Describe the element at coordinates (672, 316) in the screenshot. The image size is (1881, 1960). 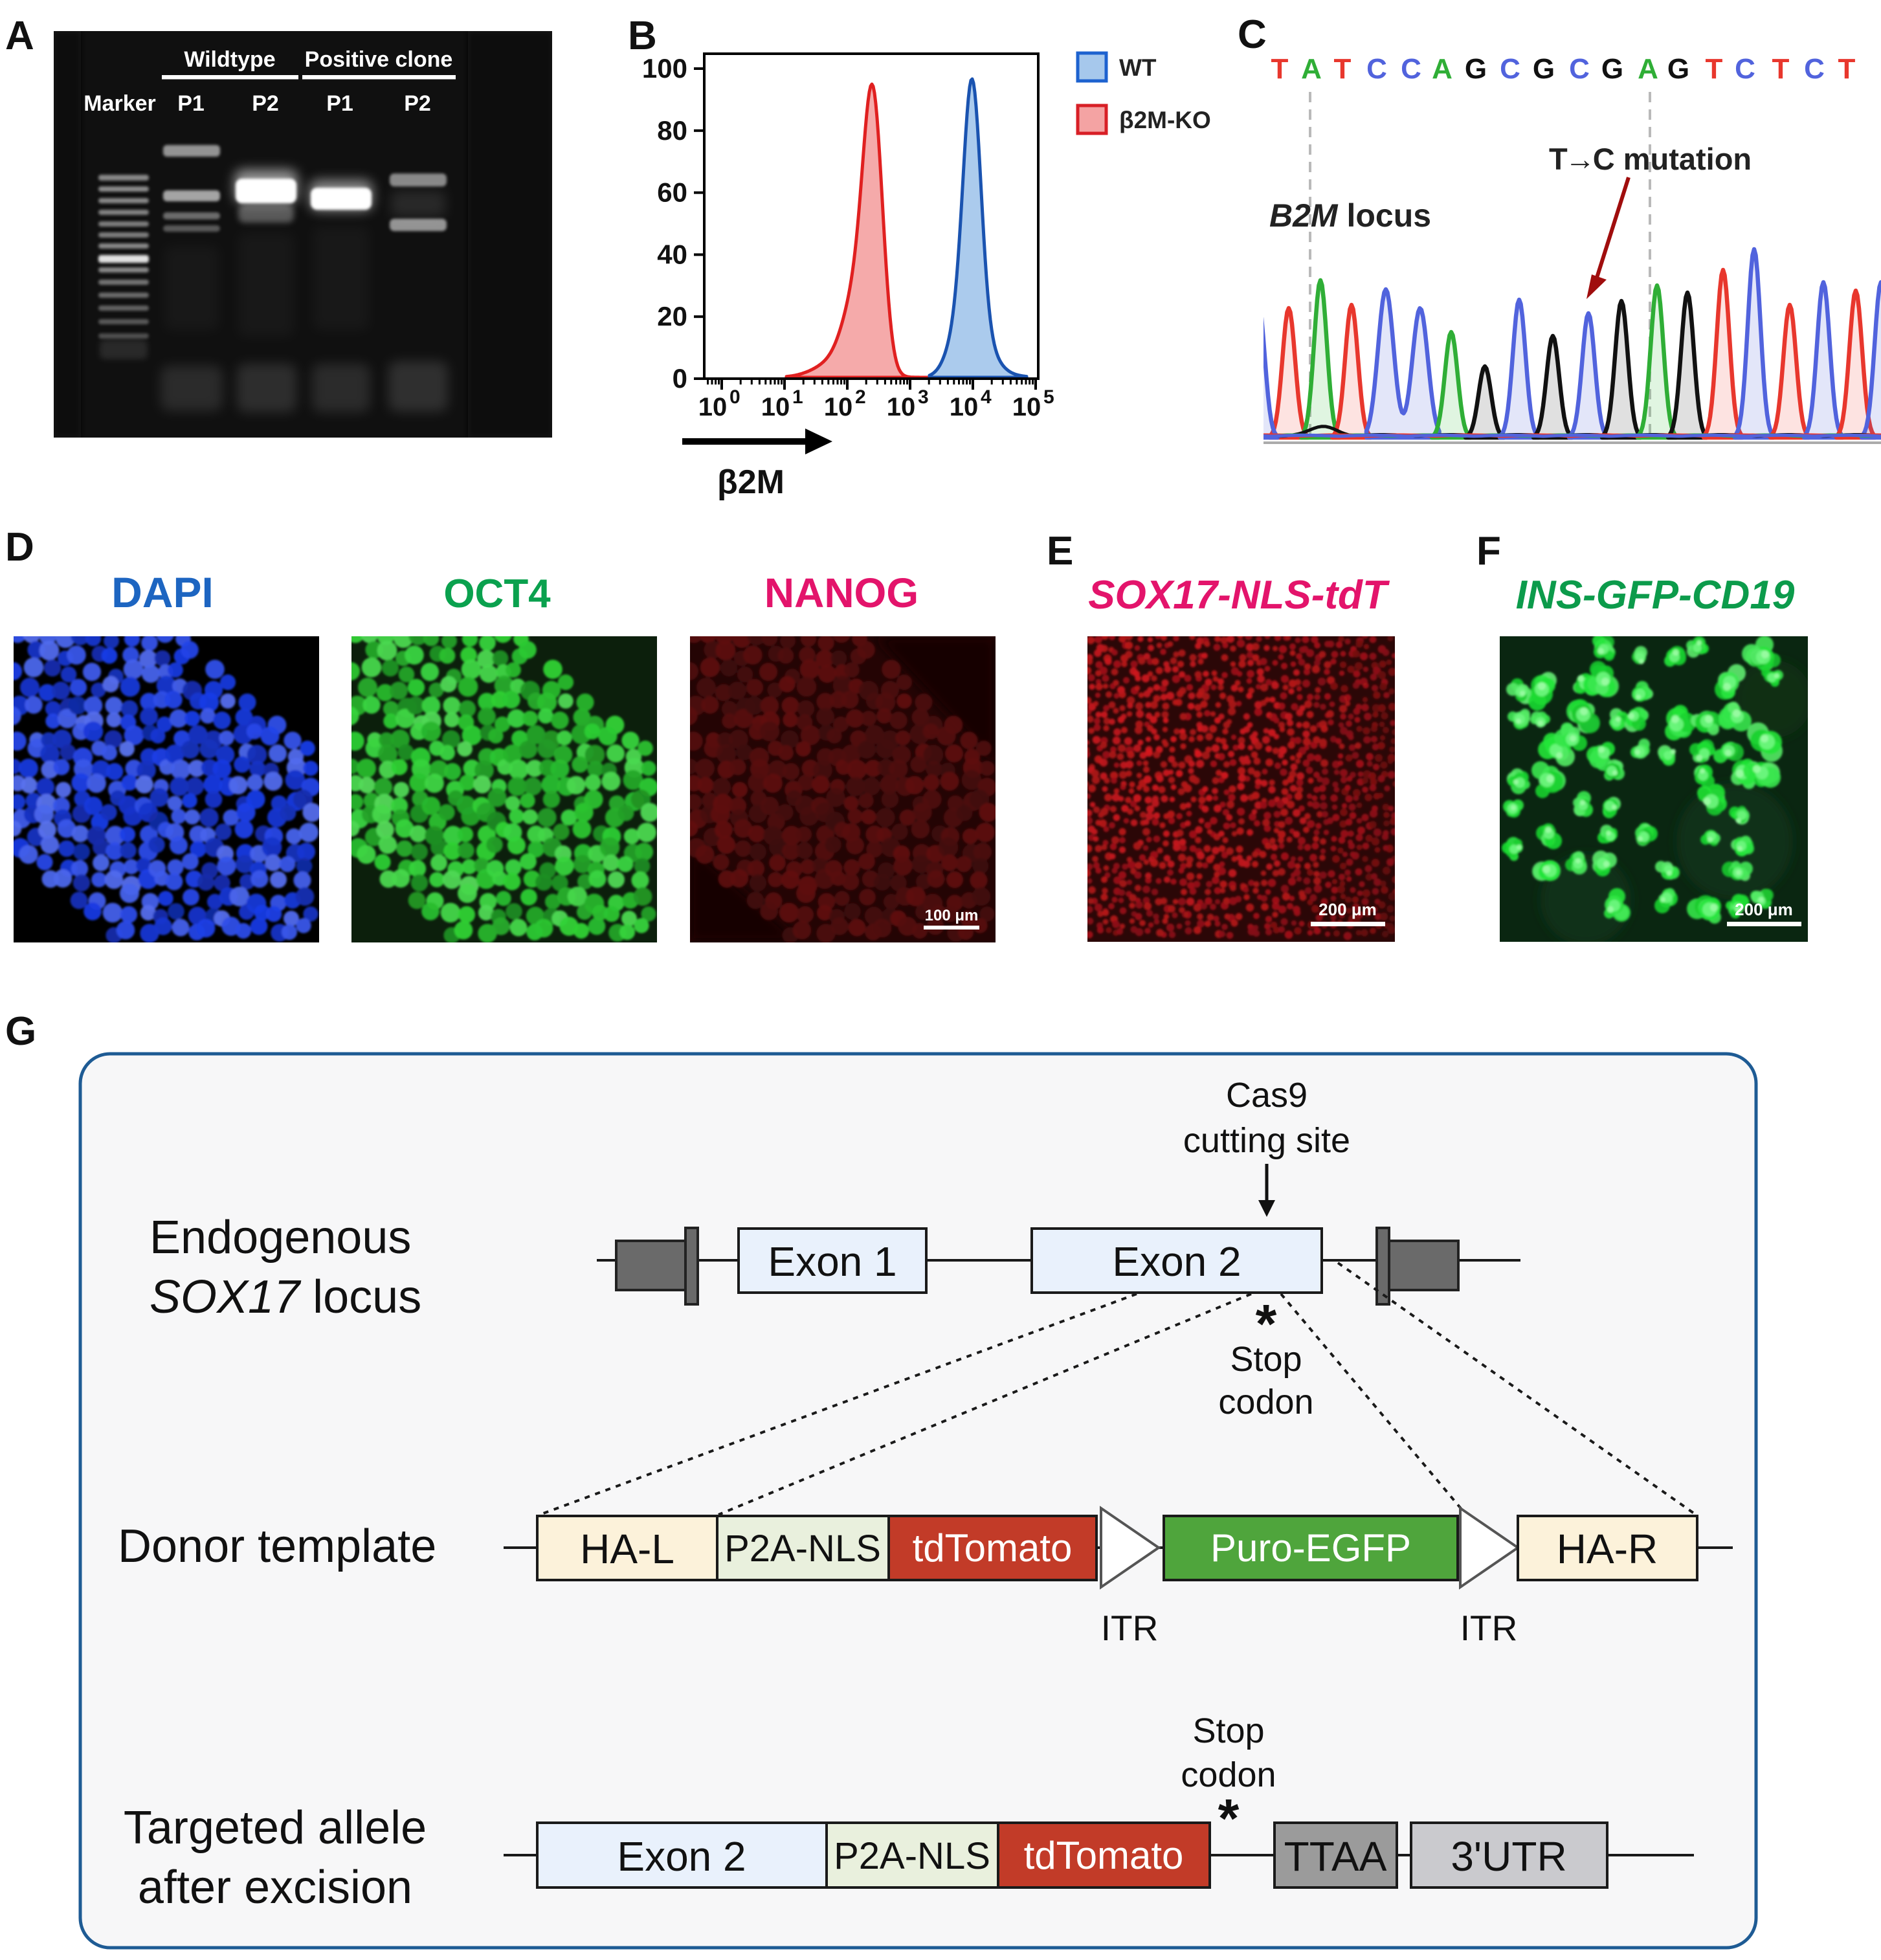
I see `svg-text: 20` at that location.